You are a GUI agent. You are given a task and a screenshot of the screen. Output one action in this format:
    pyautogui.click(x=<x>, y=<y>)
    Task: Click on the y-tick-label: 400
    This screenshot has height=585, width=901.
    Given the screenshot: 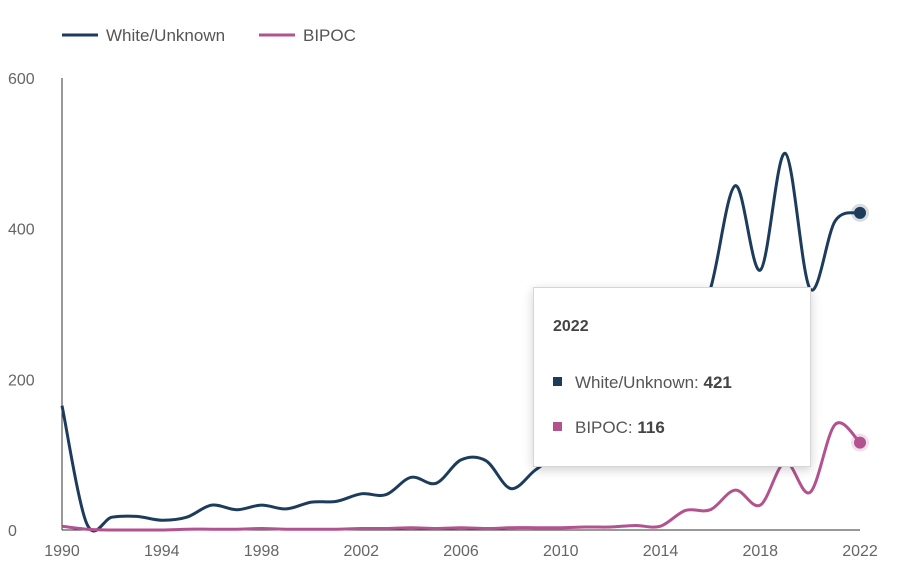 What is the action you would take?
    pyautogui.click(x=21, y=230)
    